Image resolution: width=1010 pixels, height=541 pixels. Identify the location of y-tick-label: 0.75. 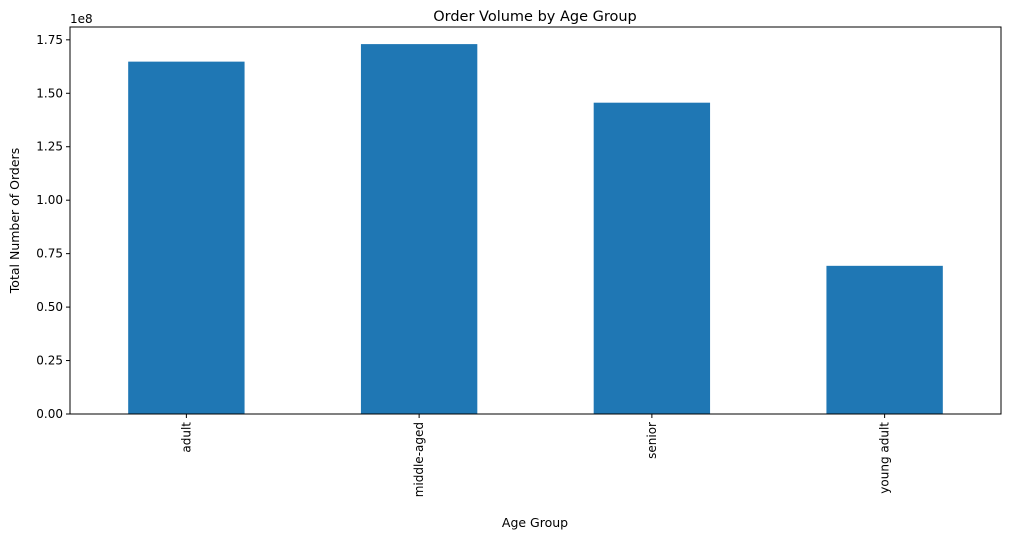
(49, 254).